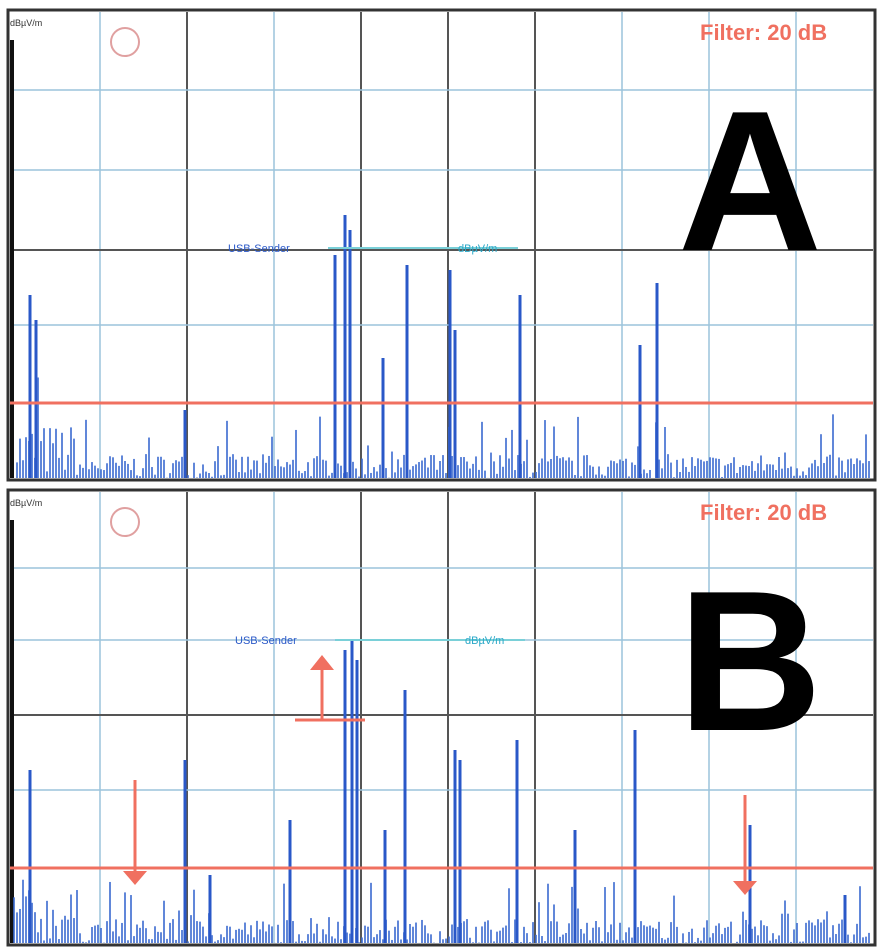  What do you see at coordinates (750, 661) in the screenshot?
I see `panel-letter: B` at bounding box center [750, 661].